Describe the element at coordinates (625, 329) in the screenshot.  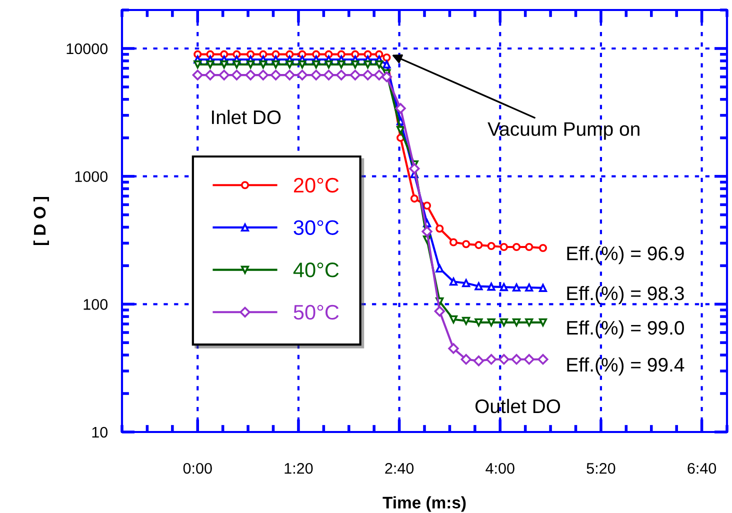
I see `annotation: Eff.(%) = 99.0` at that location.